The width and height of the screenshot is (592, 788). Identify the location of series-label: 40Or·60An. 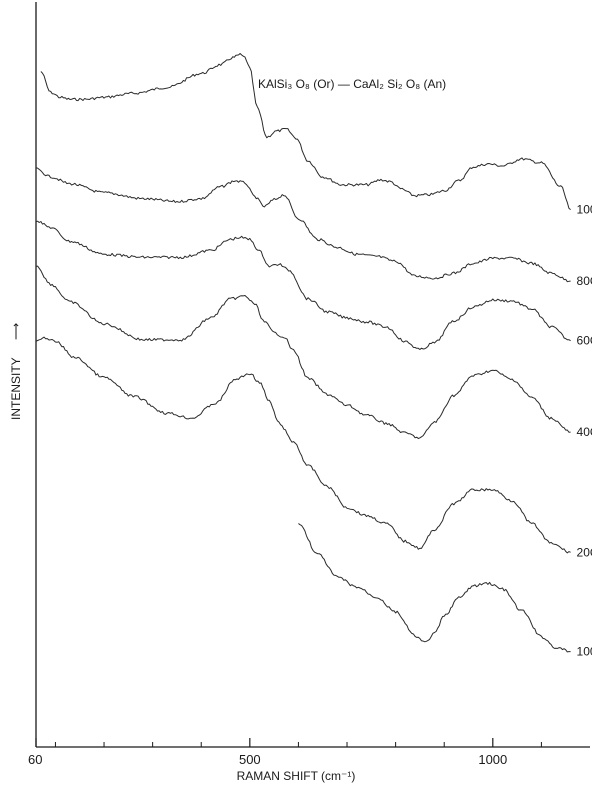
(584, 432).